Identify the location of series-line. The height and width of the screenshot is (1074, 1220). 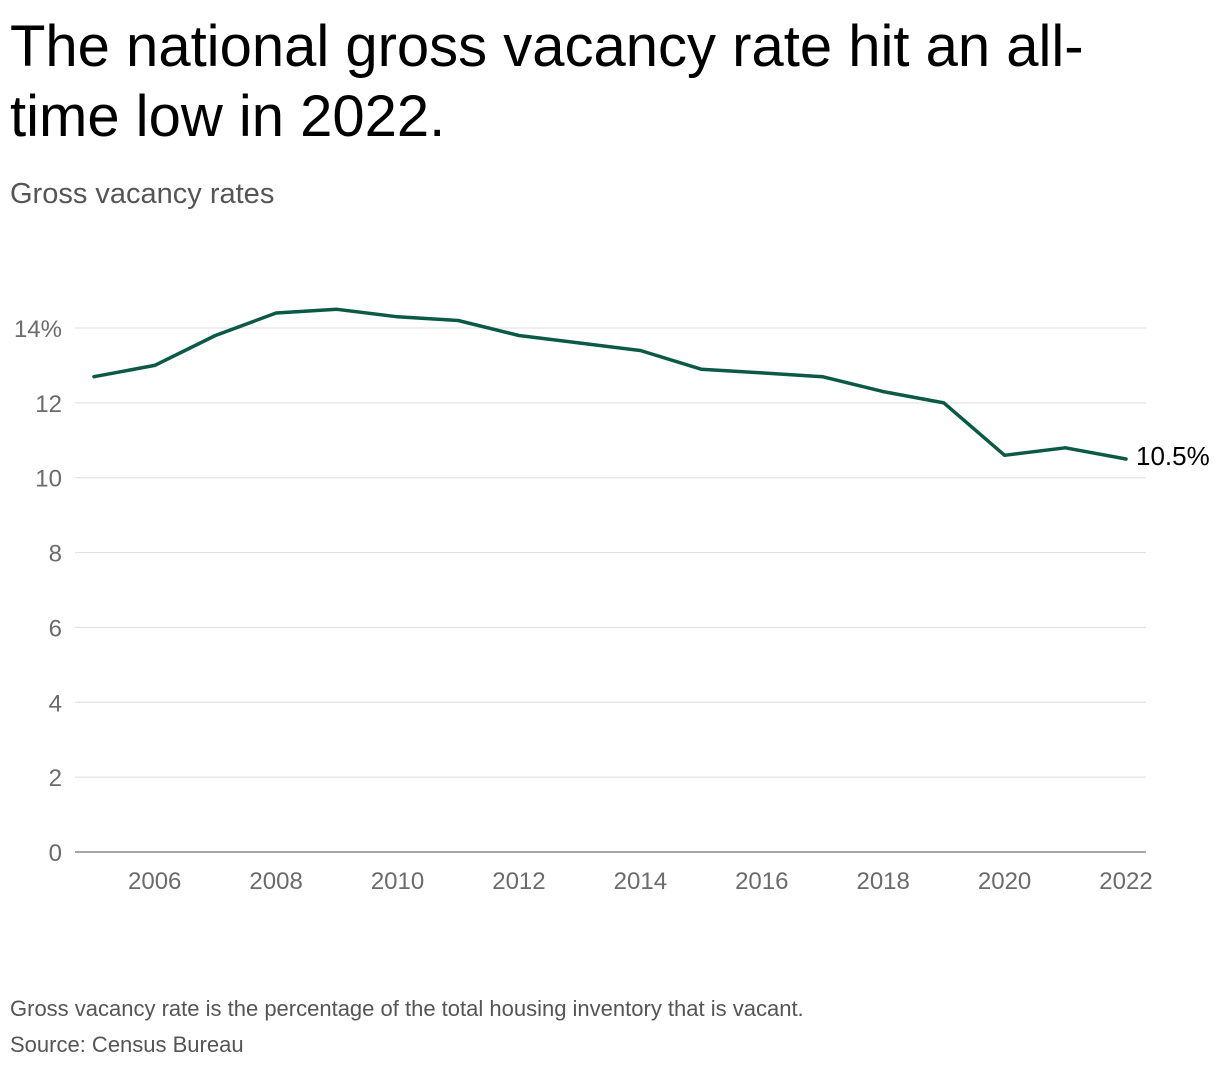
(610, 384).